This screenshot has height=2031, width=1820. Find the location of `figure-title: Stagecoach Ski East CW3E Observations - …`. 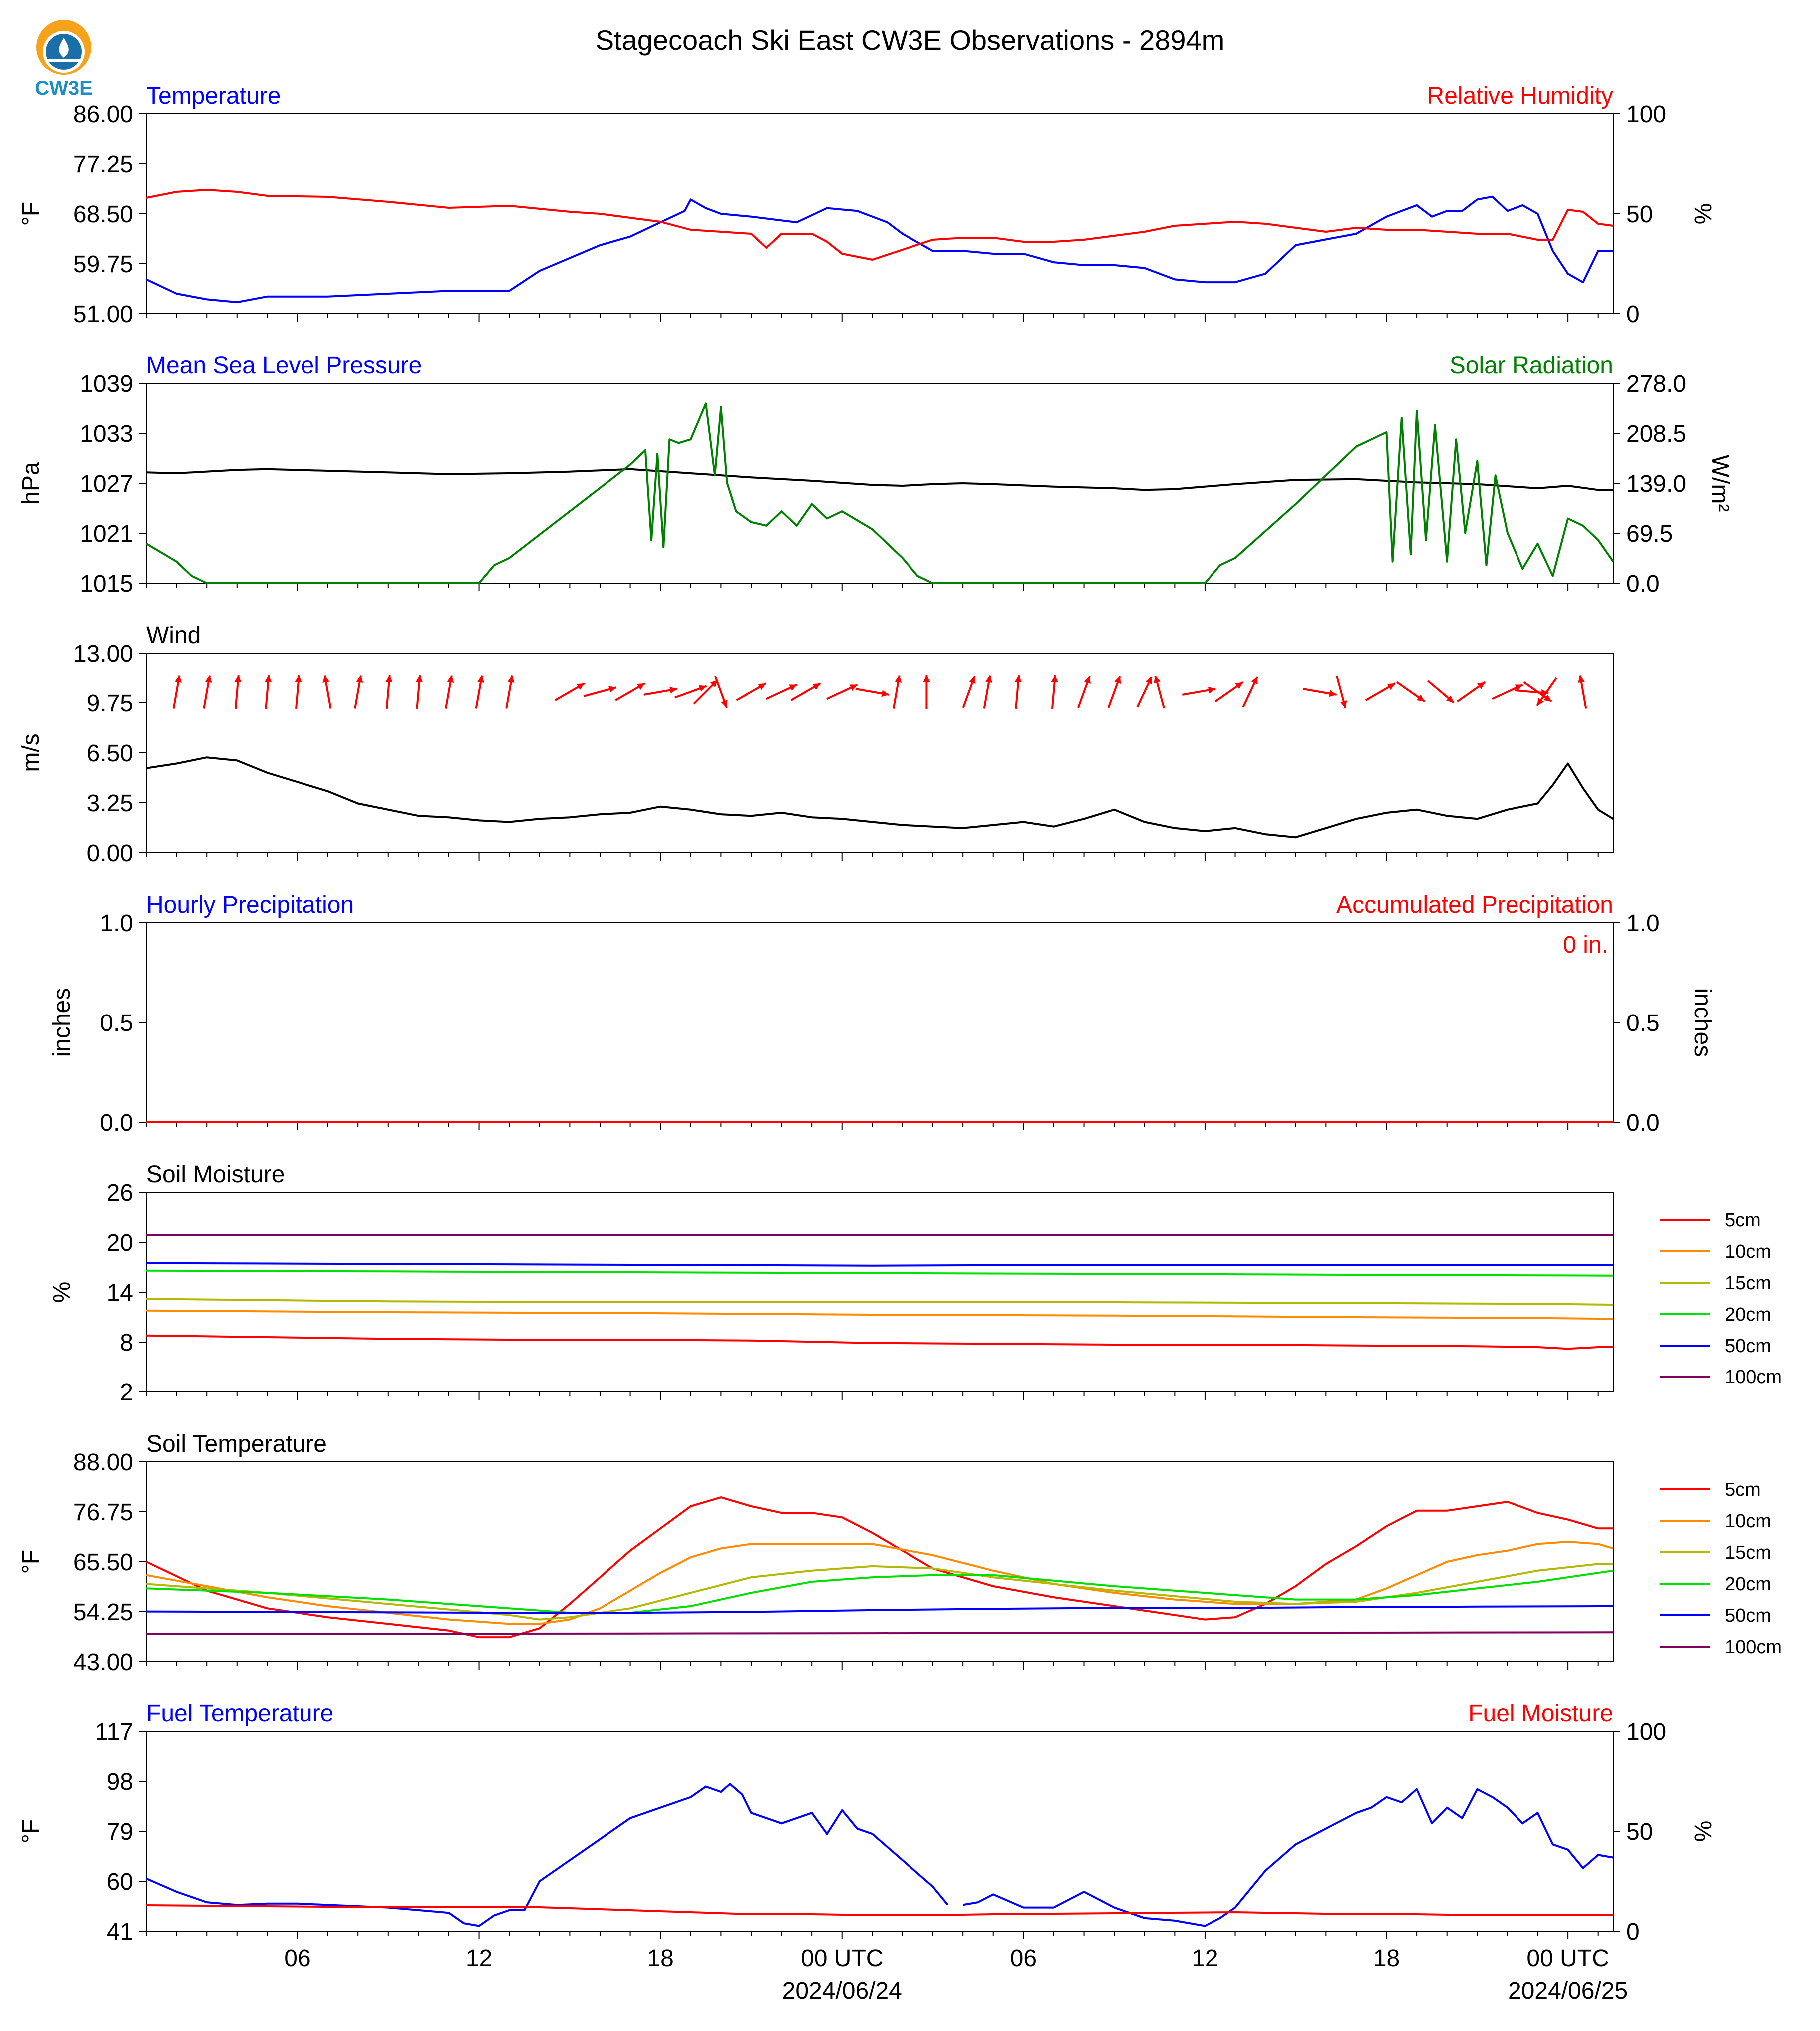

figure-title: Stagecoach Ski East CW3E Observations - … is located at coordinates (910, 40).